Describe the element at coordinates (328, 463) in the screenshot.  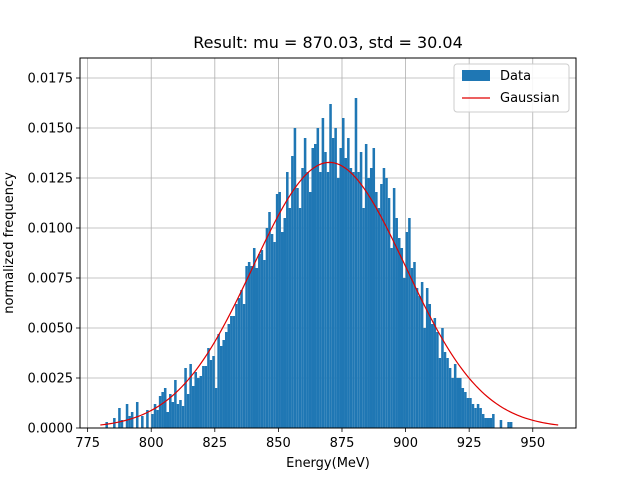
I see `x-axis-label: Energy(MeV)` at that location.